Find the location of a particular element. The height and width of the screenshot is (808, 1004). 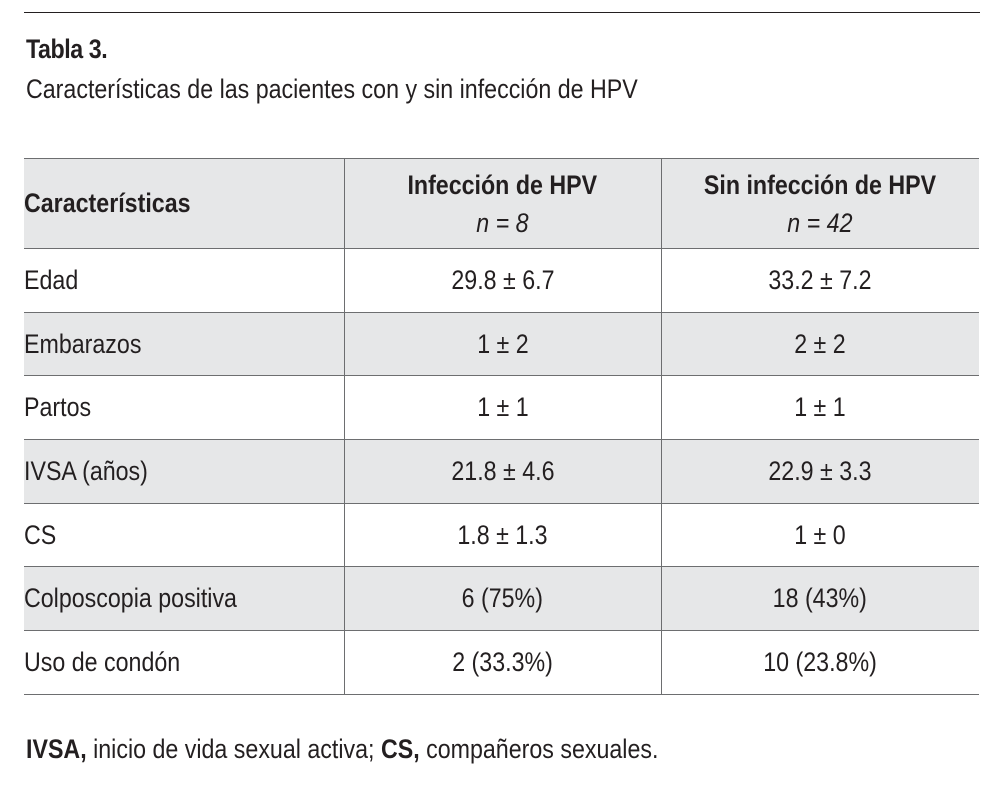

cell-hpv: 1 ± 1 is located at coordinates (502, 408).